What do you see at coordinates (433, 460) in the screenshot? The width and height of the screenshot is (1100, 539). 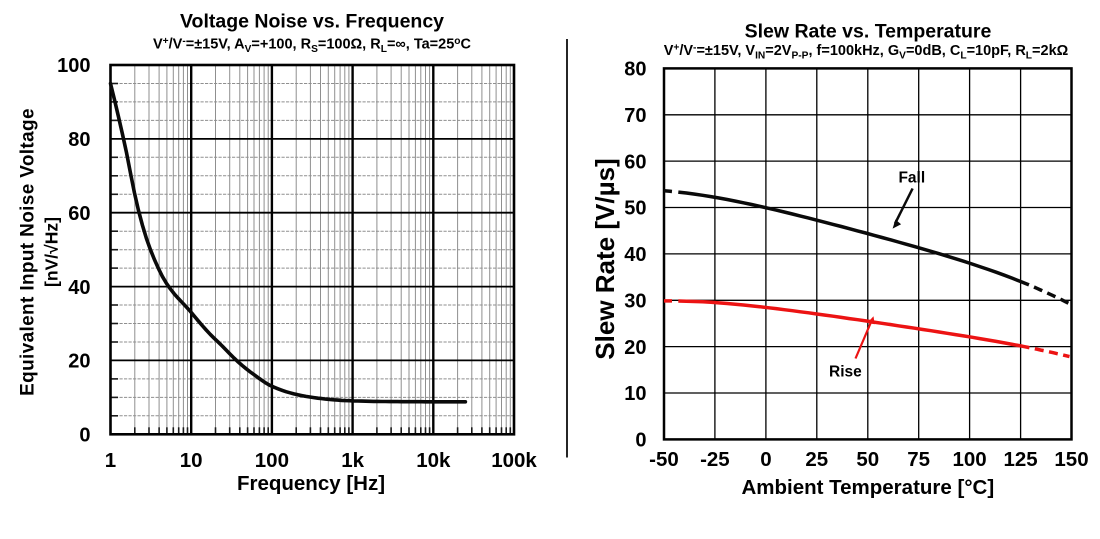 I see `svg-text: 10k` at bounding box center [433, 460].